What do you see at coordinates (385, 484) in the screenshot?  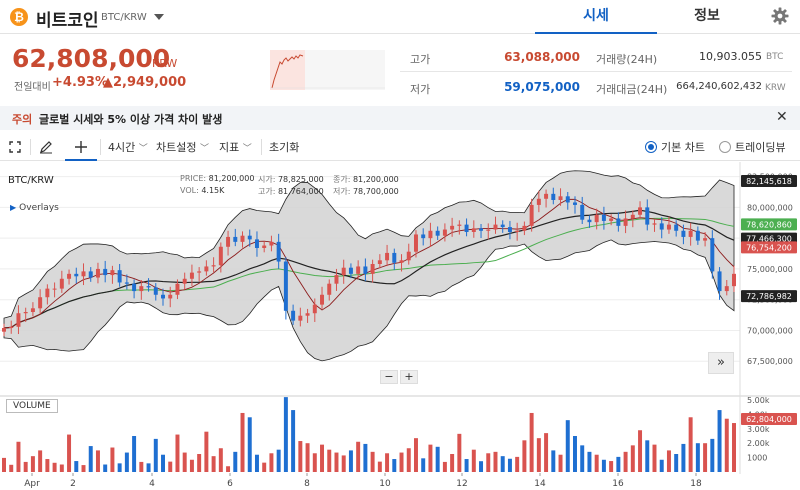 I see `x-tick-label: 10` at bounding box center [385, 484].